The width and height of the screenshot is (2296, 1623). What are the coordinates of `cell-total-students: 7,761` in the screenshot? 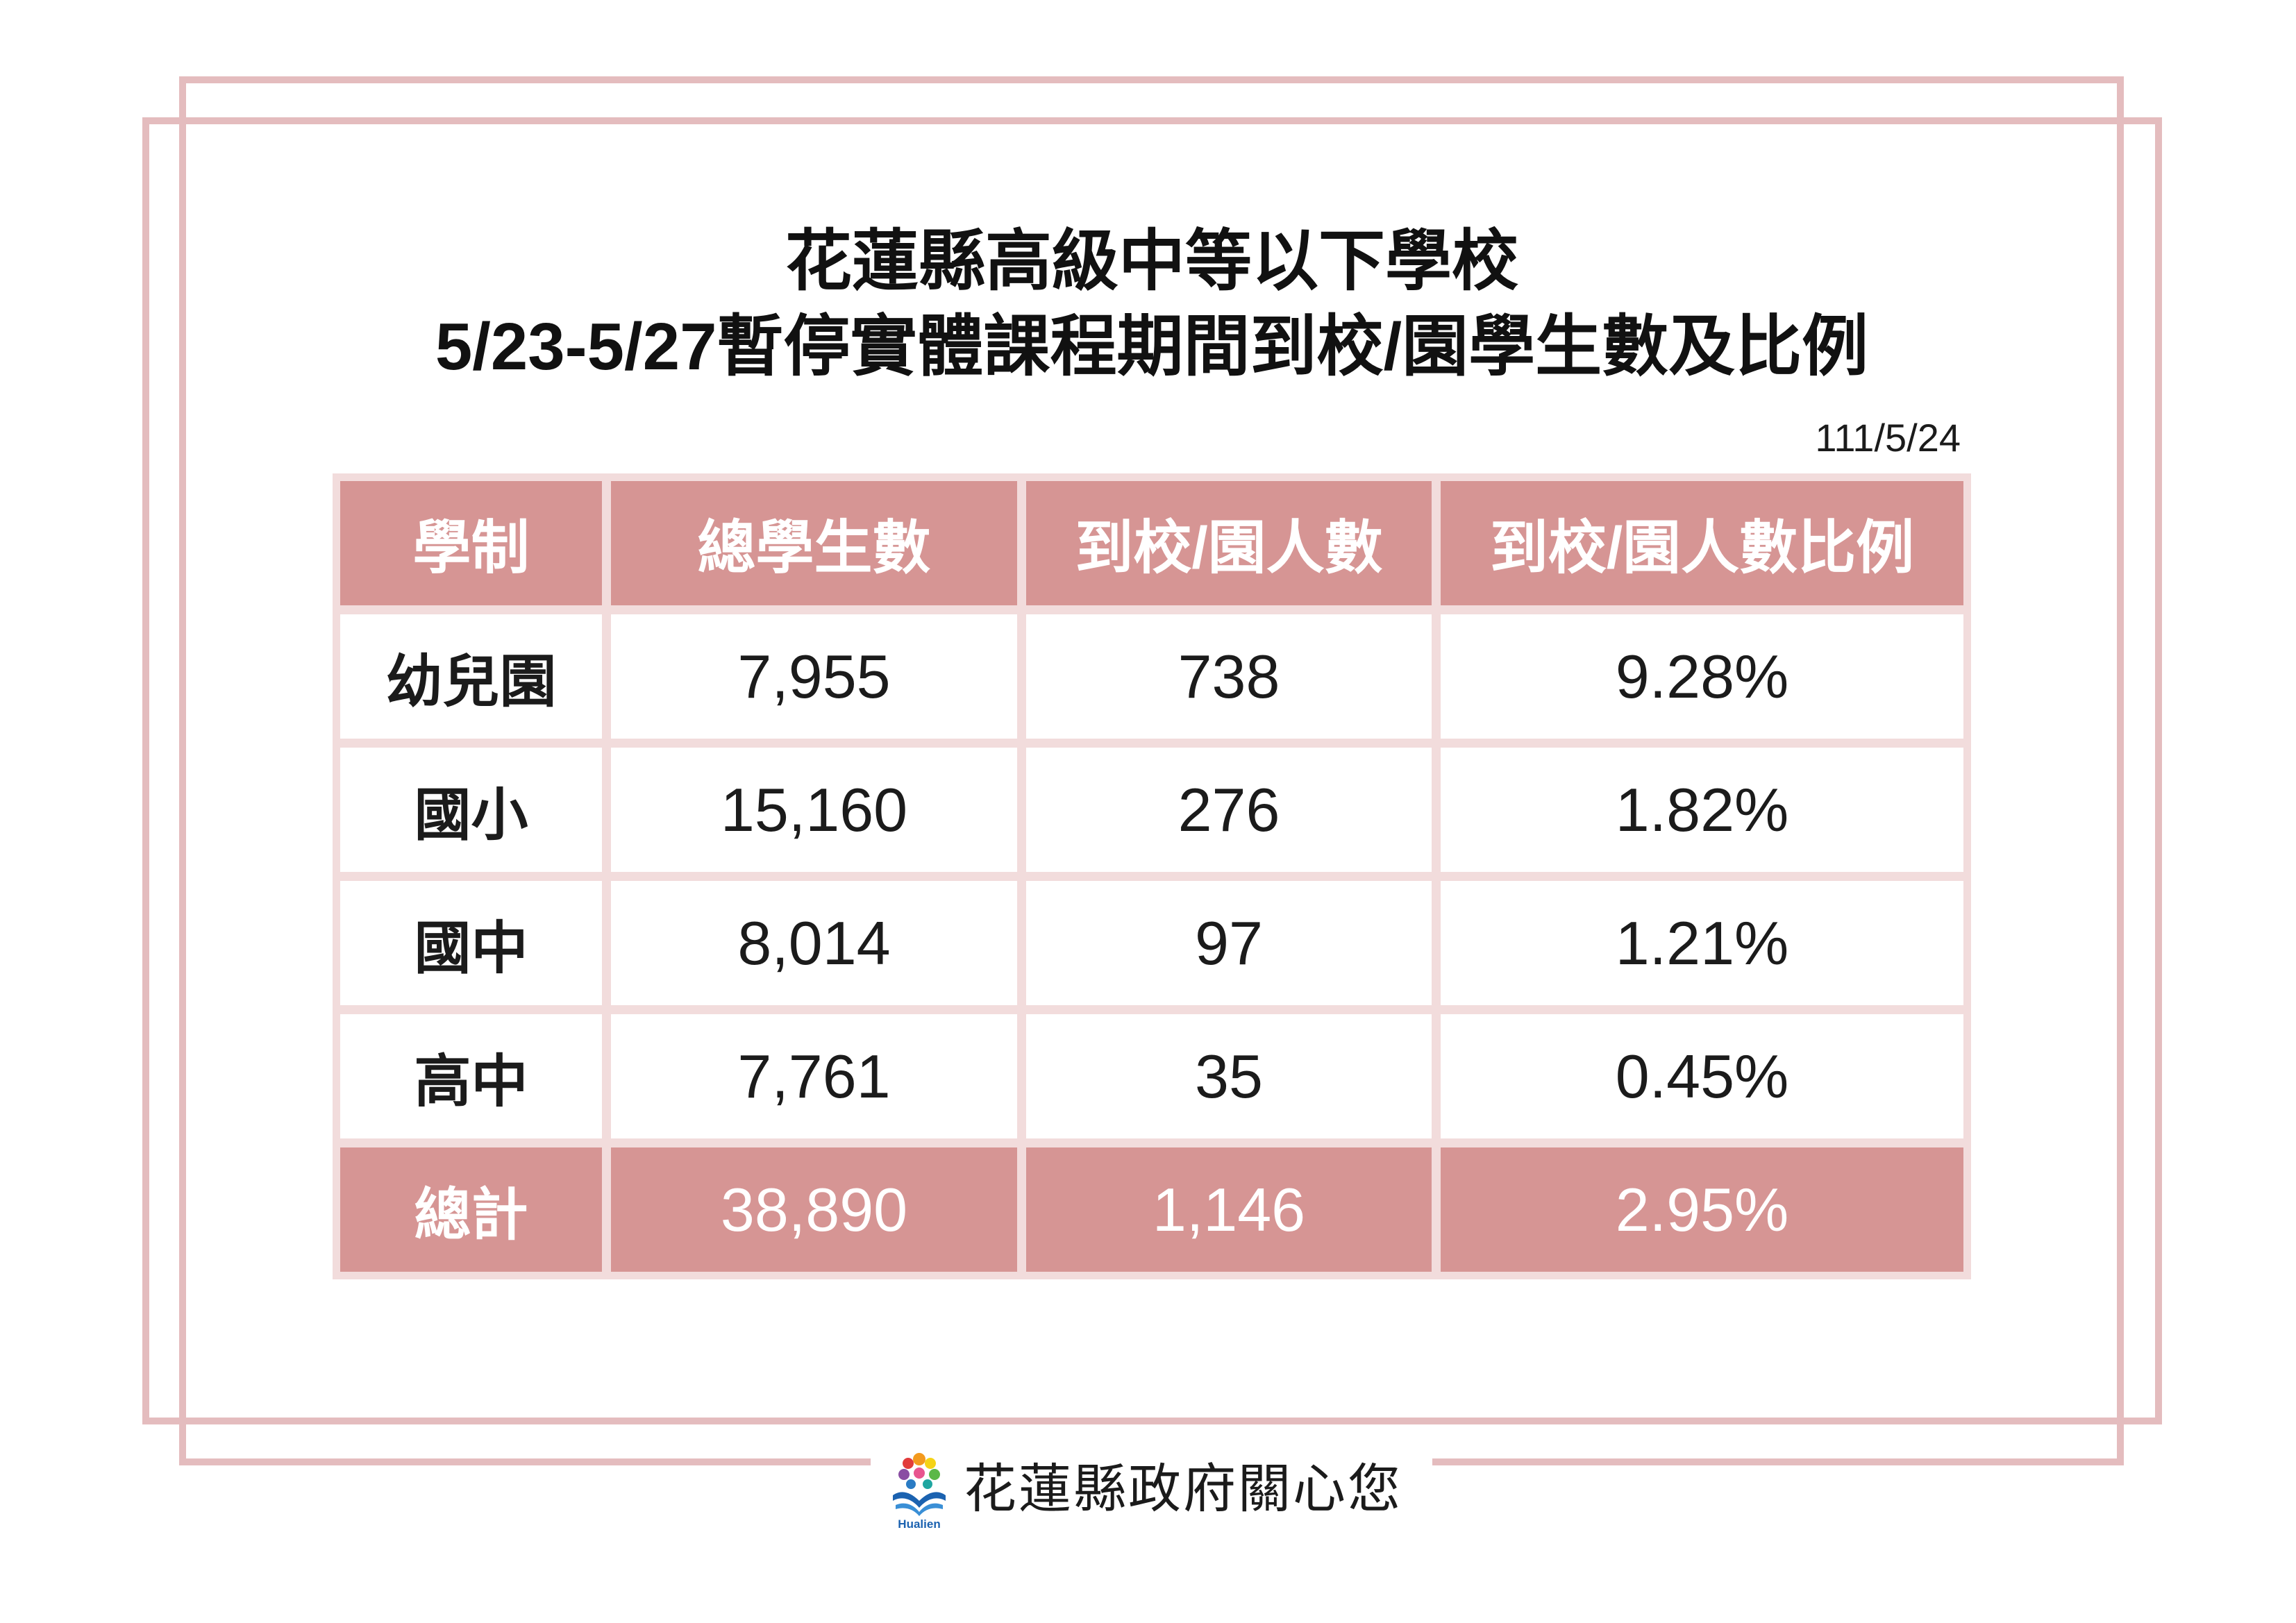 It's located at (814, 1076).